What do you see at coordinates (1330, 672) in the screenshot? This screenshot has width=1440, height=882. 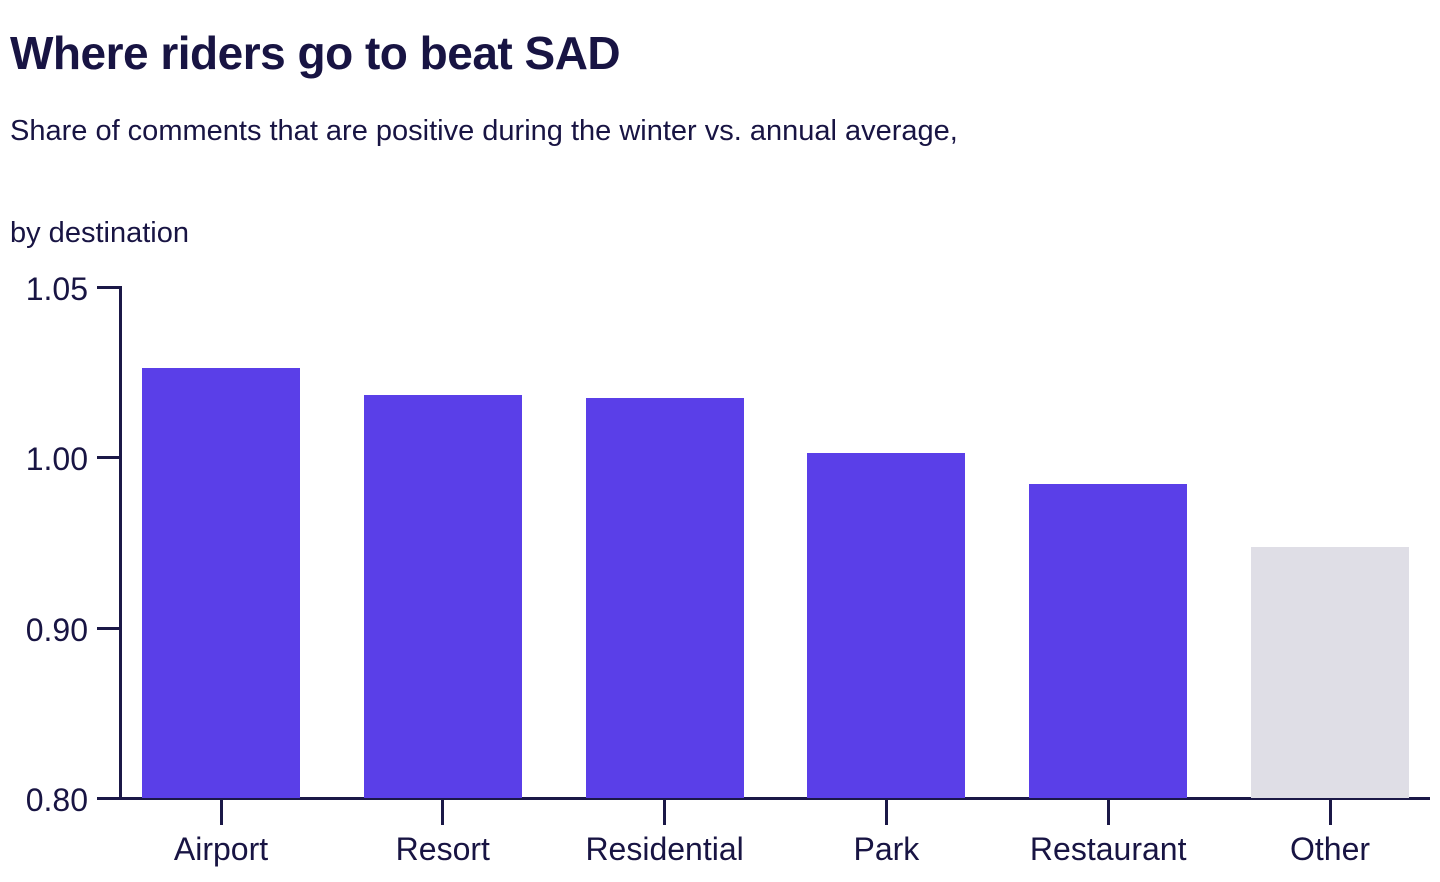 I see `bar-other` at bounding box center [1330, 672].